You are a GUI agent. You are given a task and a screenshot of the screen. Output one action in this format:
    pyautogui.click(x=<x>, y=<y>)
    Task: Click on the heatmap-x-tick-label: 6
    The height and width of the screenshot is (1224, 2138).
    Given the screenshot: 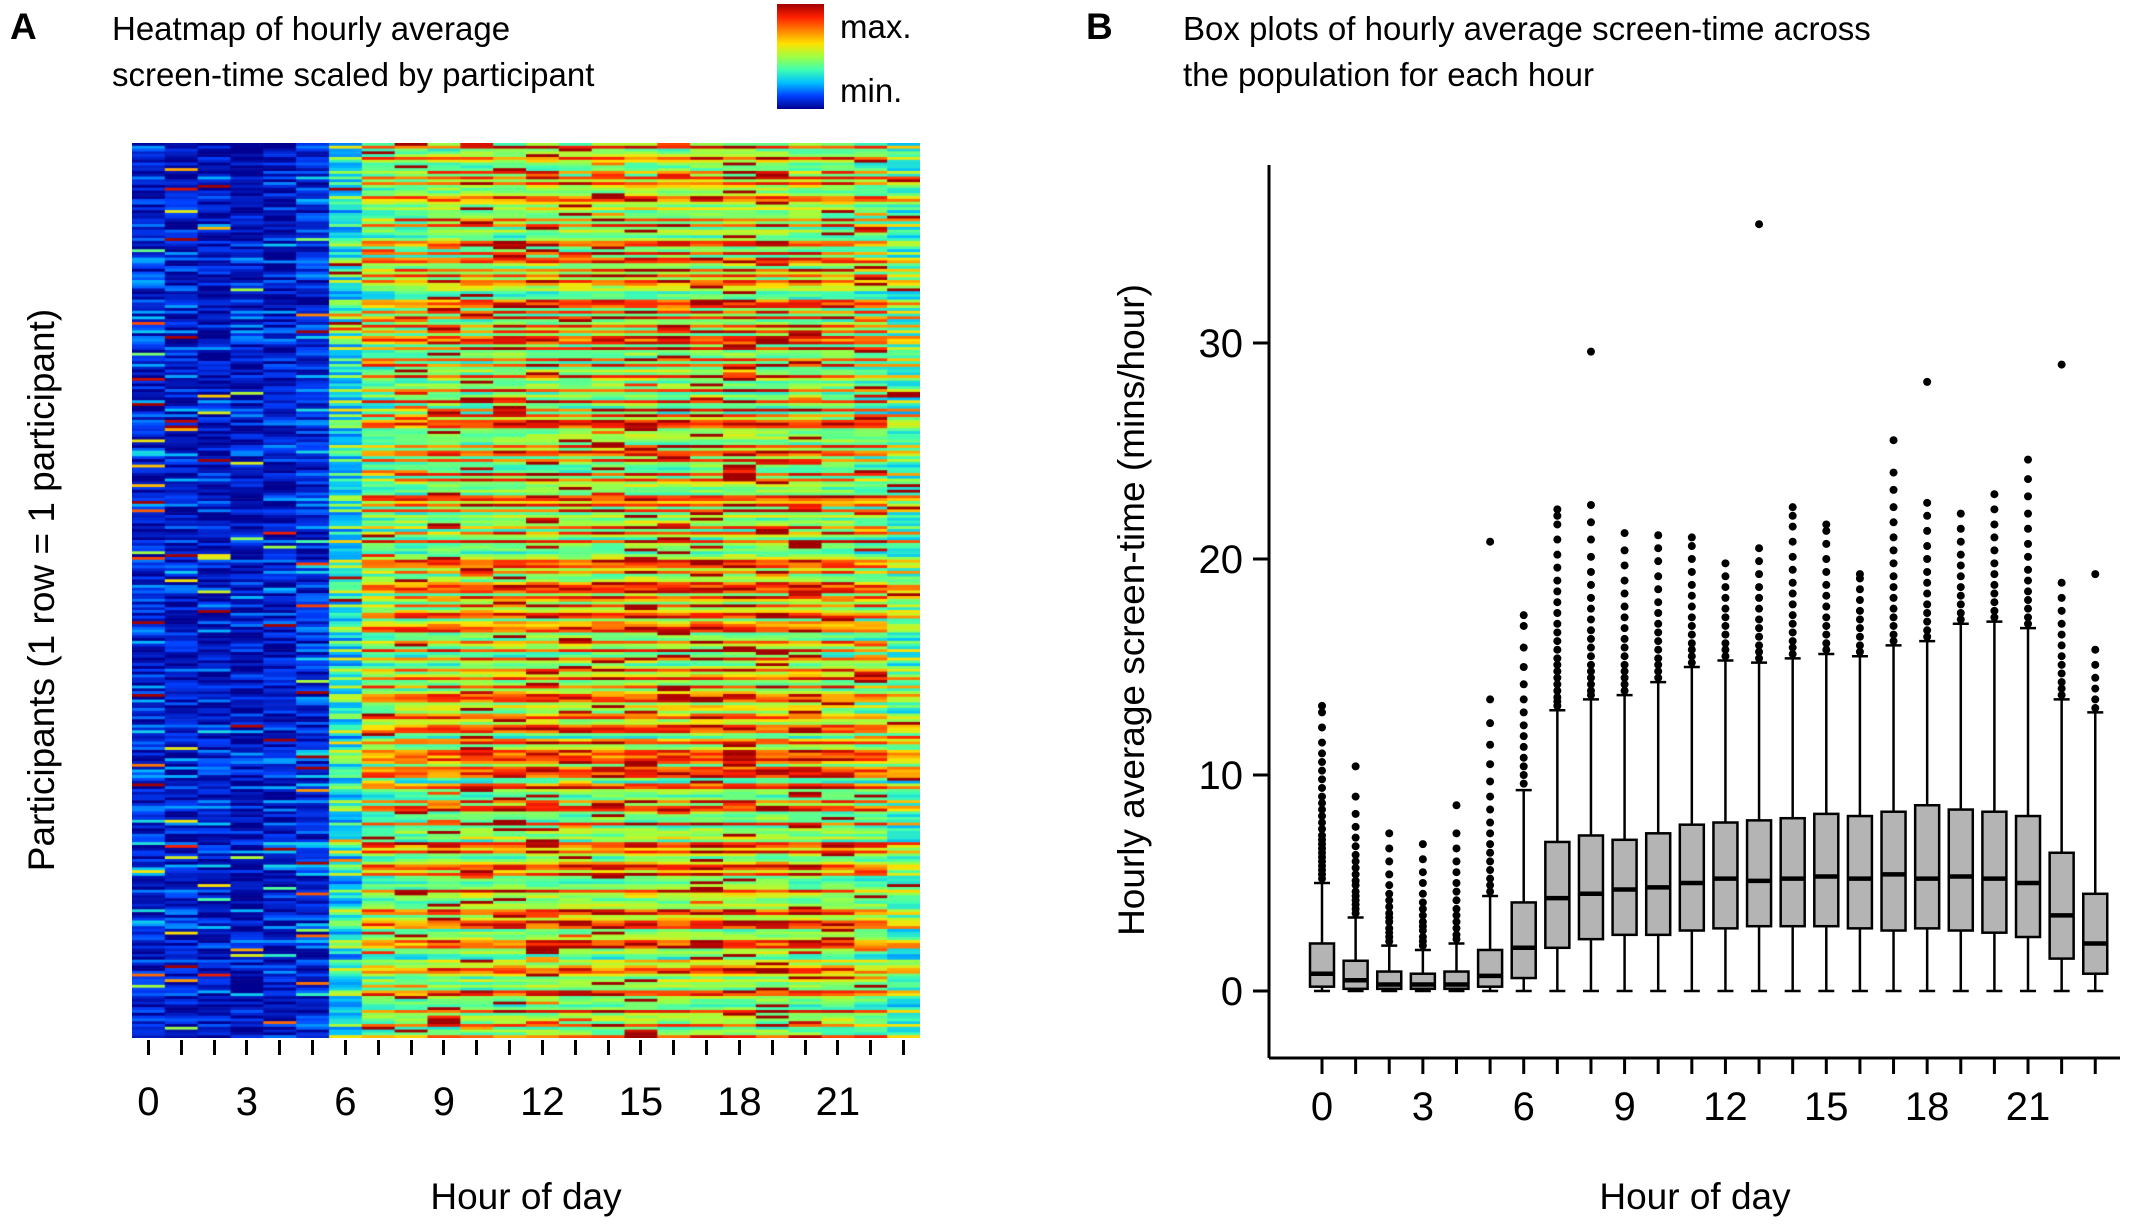 What is the action you would take?
    pyautogui.click(x=345, y=1102)
    